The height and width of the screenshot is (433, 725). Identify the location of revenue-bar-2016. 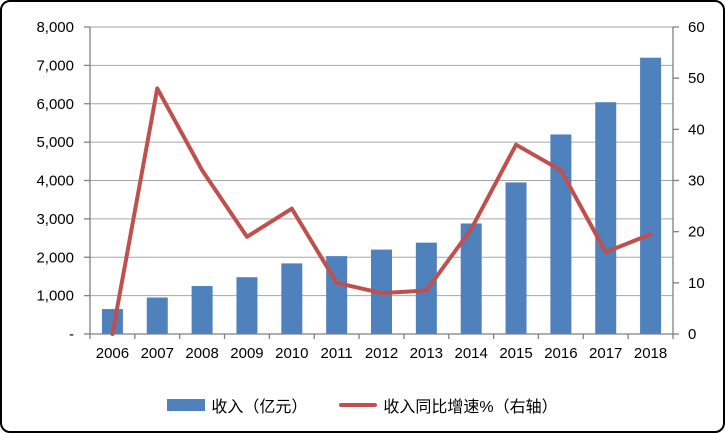
(561, 234).